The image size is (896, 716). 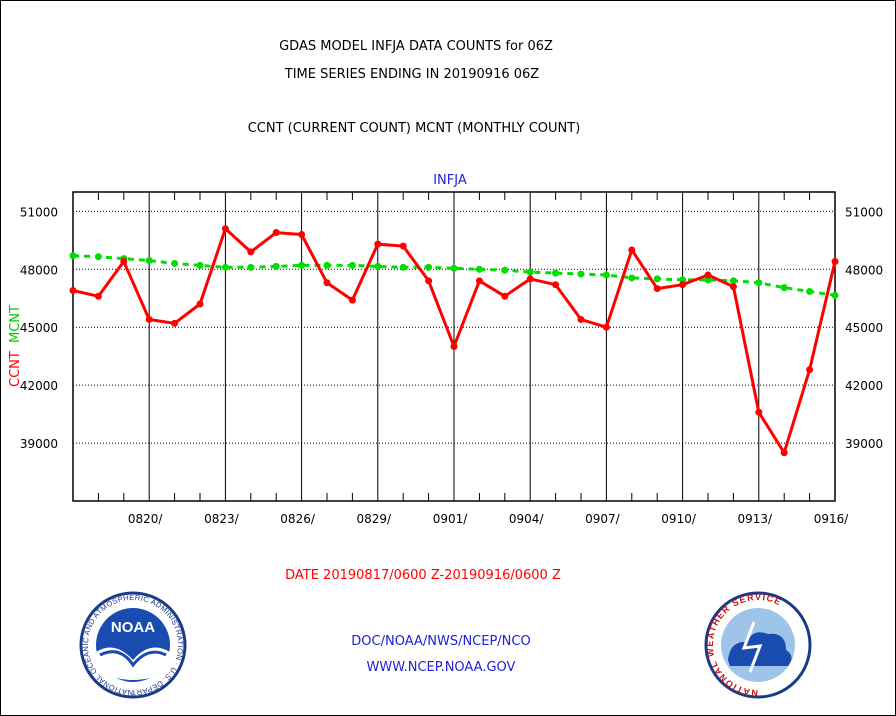 I want to click on x-tick-label: 0829/, so click(x=375, y=519).